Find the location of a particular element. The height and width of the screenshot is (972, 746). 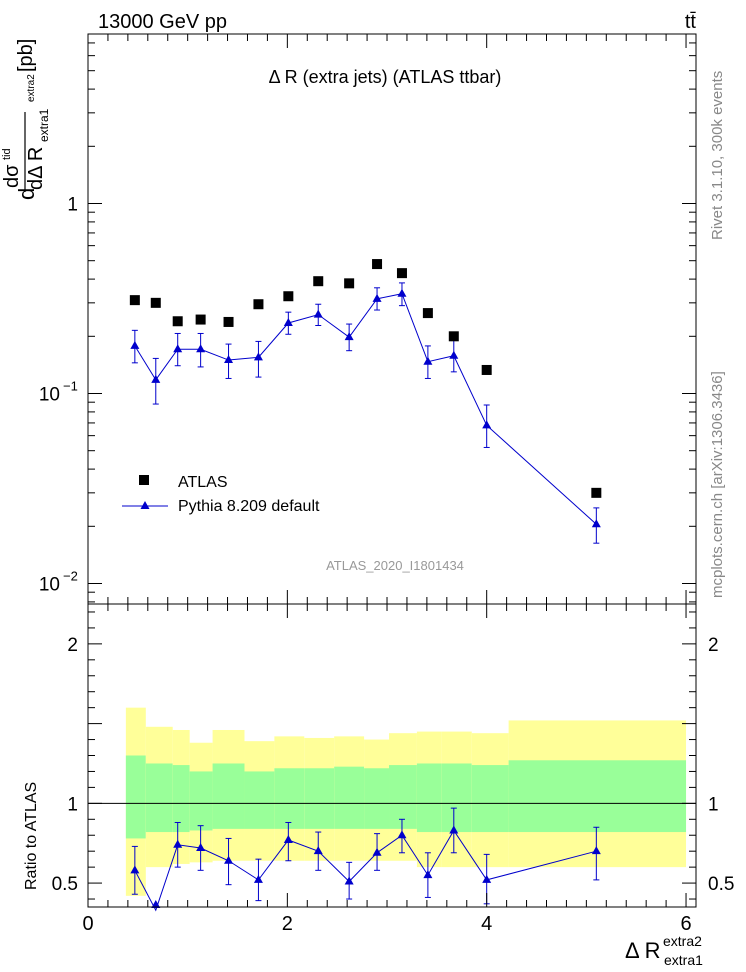

ratio-x-tick-label: 2 is located at coordinates (287, 924).